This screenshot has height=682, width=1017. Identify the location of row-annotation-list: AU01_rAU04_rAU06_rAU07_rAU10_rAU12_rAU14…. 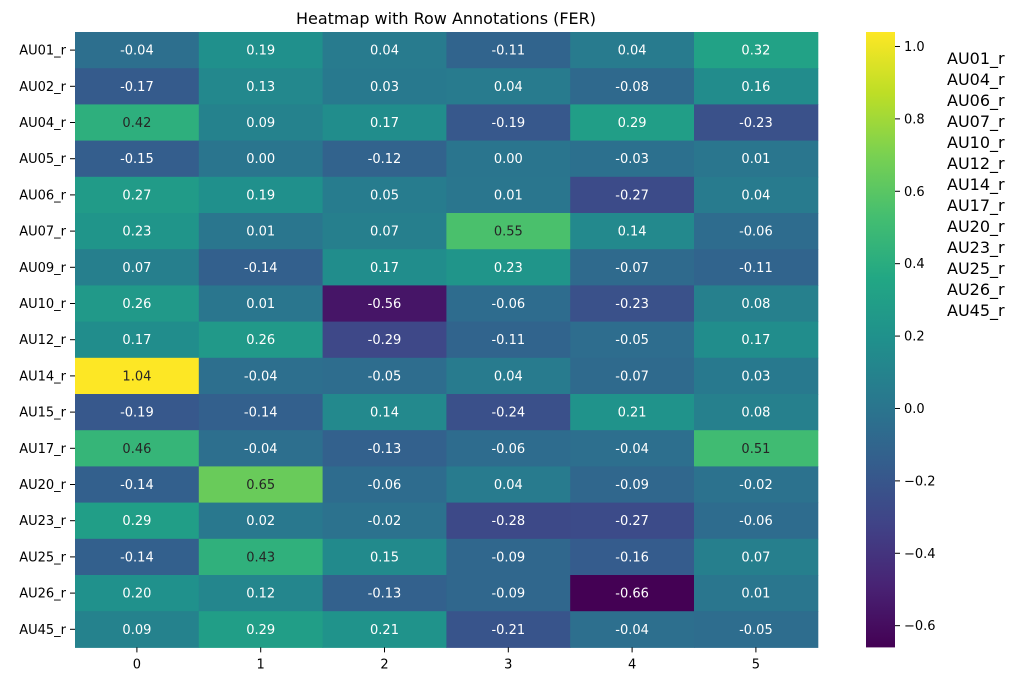
(976, 185).